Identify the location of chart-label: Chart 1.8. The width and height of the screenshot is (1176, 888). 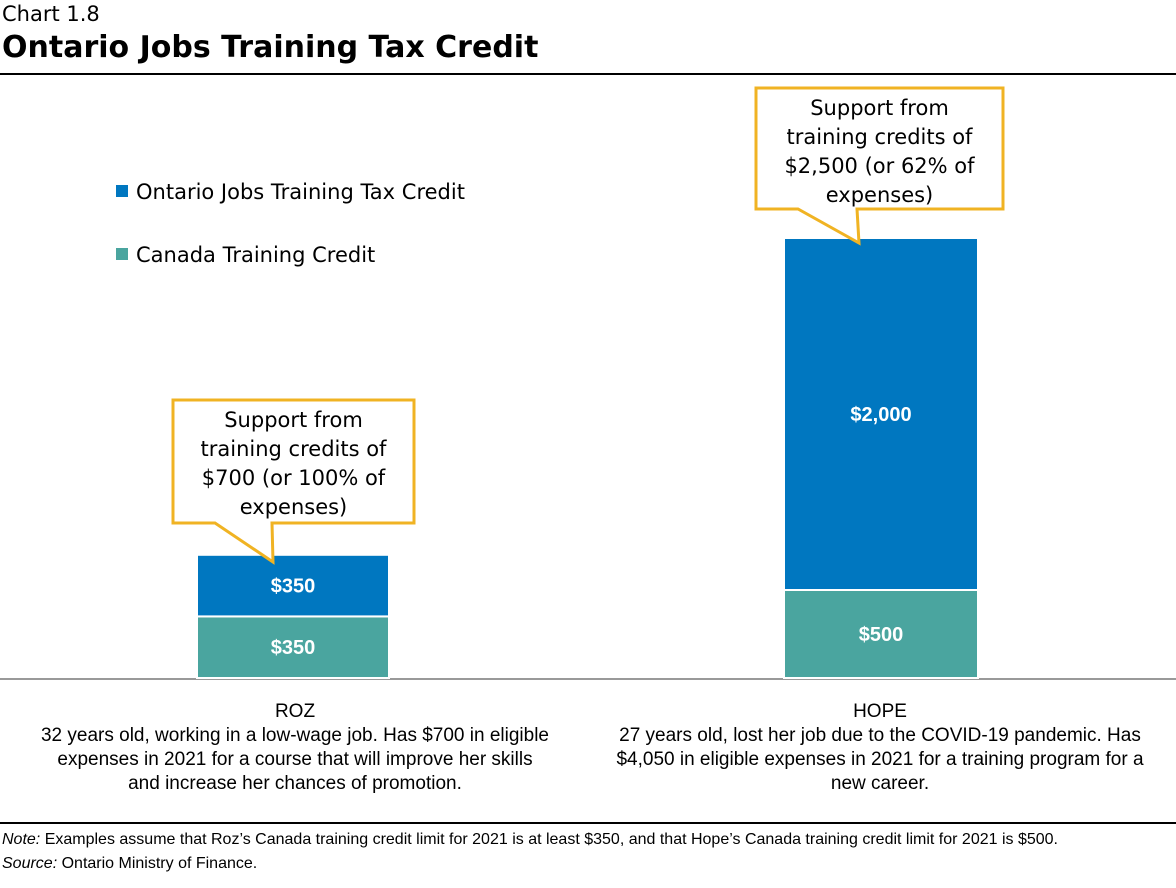
(51, 14).